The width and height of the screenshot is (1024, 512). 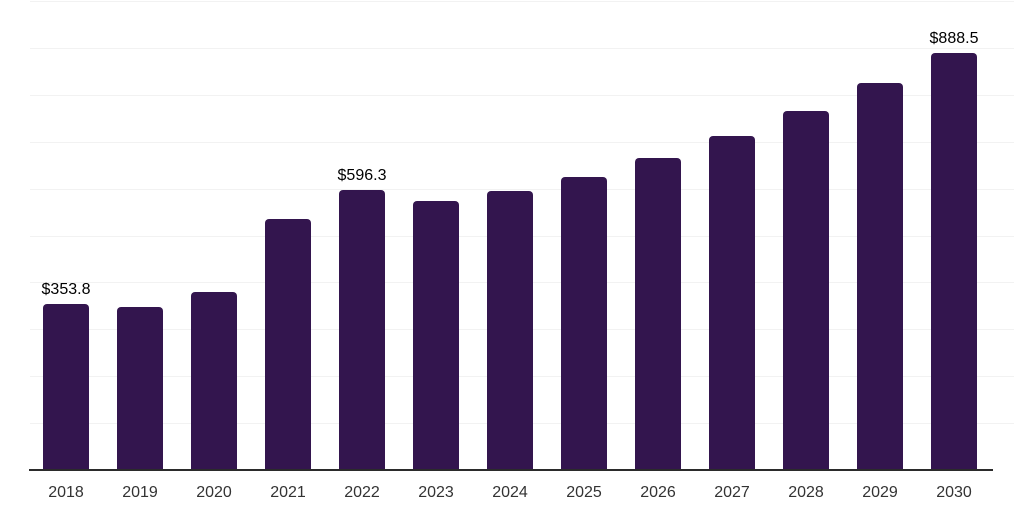 What do you see at coordinates (954, 261) in the screenshot?
I see `bar-2030` at bounding box center [954, 261].